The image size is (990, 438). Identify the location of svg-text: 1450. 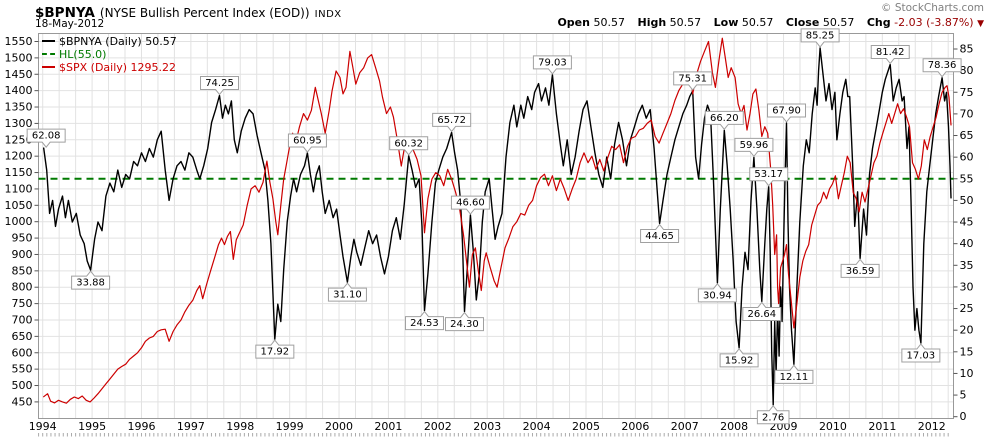
(19, 74).